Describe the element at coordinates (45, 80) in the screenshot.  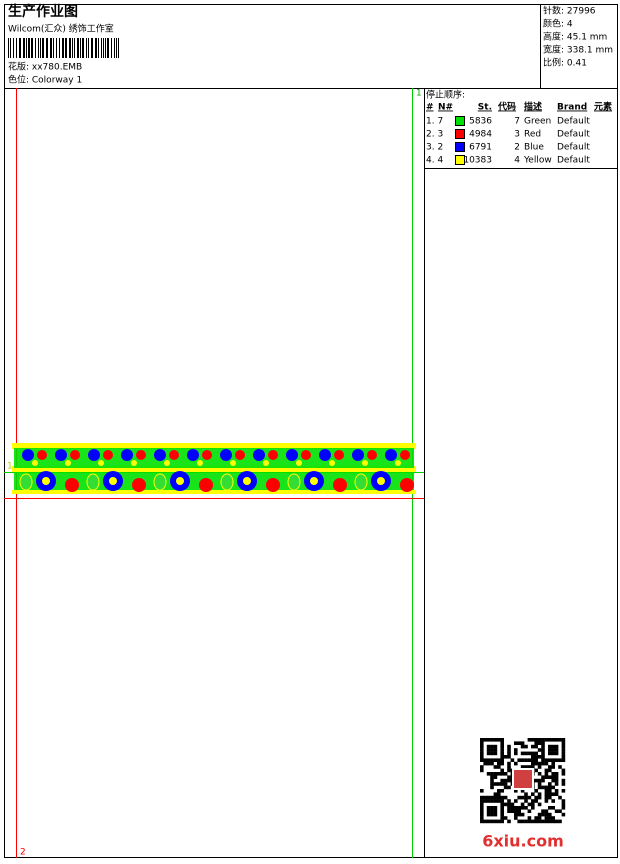
I see `colorway: 色位: Colorway 1` at that location.